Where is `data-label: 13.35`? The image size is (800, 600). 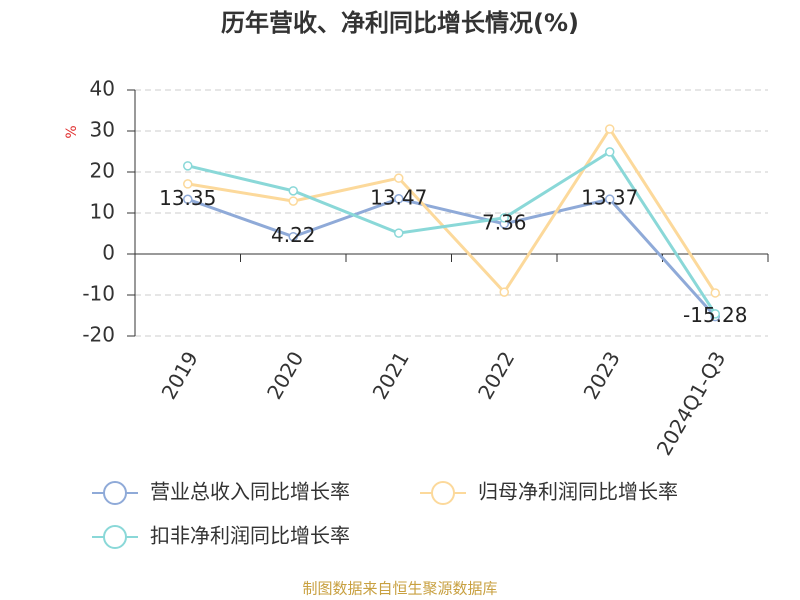 data-label: 13.35 is located at coordinates (187, 198).